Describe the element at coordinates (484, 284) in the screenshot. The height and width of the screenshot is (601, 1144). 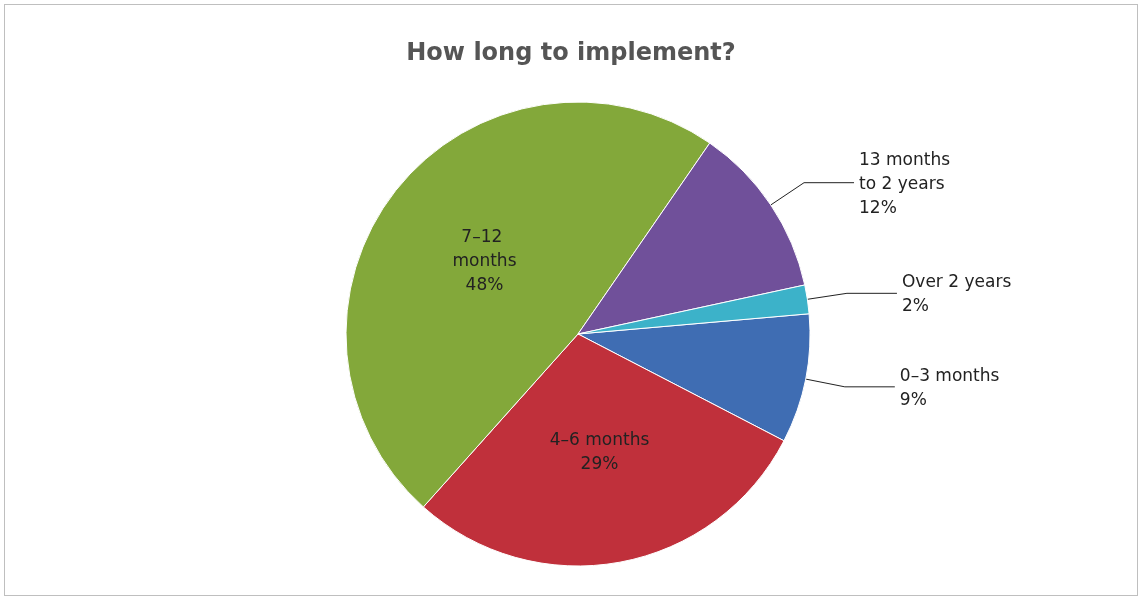
I see `data-label: 48%` at that location.